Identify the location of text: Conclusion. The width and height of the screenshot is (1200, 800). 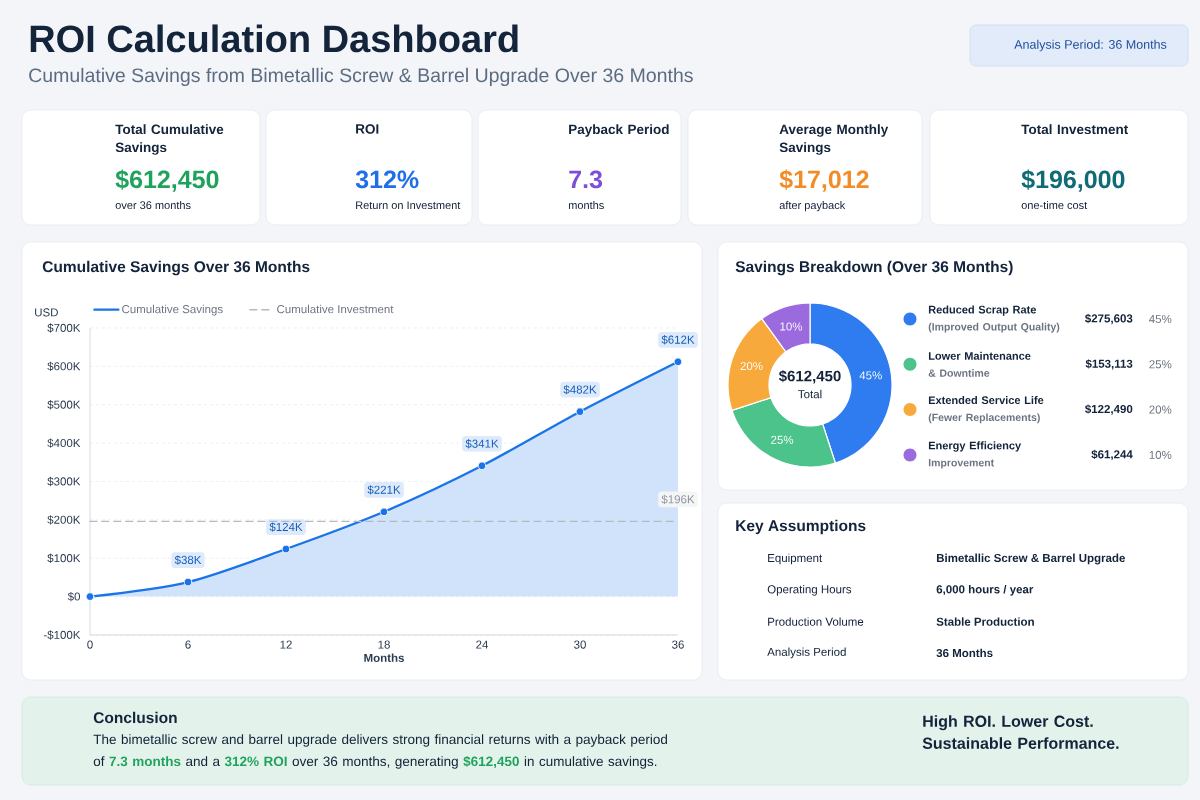
(135, 717).